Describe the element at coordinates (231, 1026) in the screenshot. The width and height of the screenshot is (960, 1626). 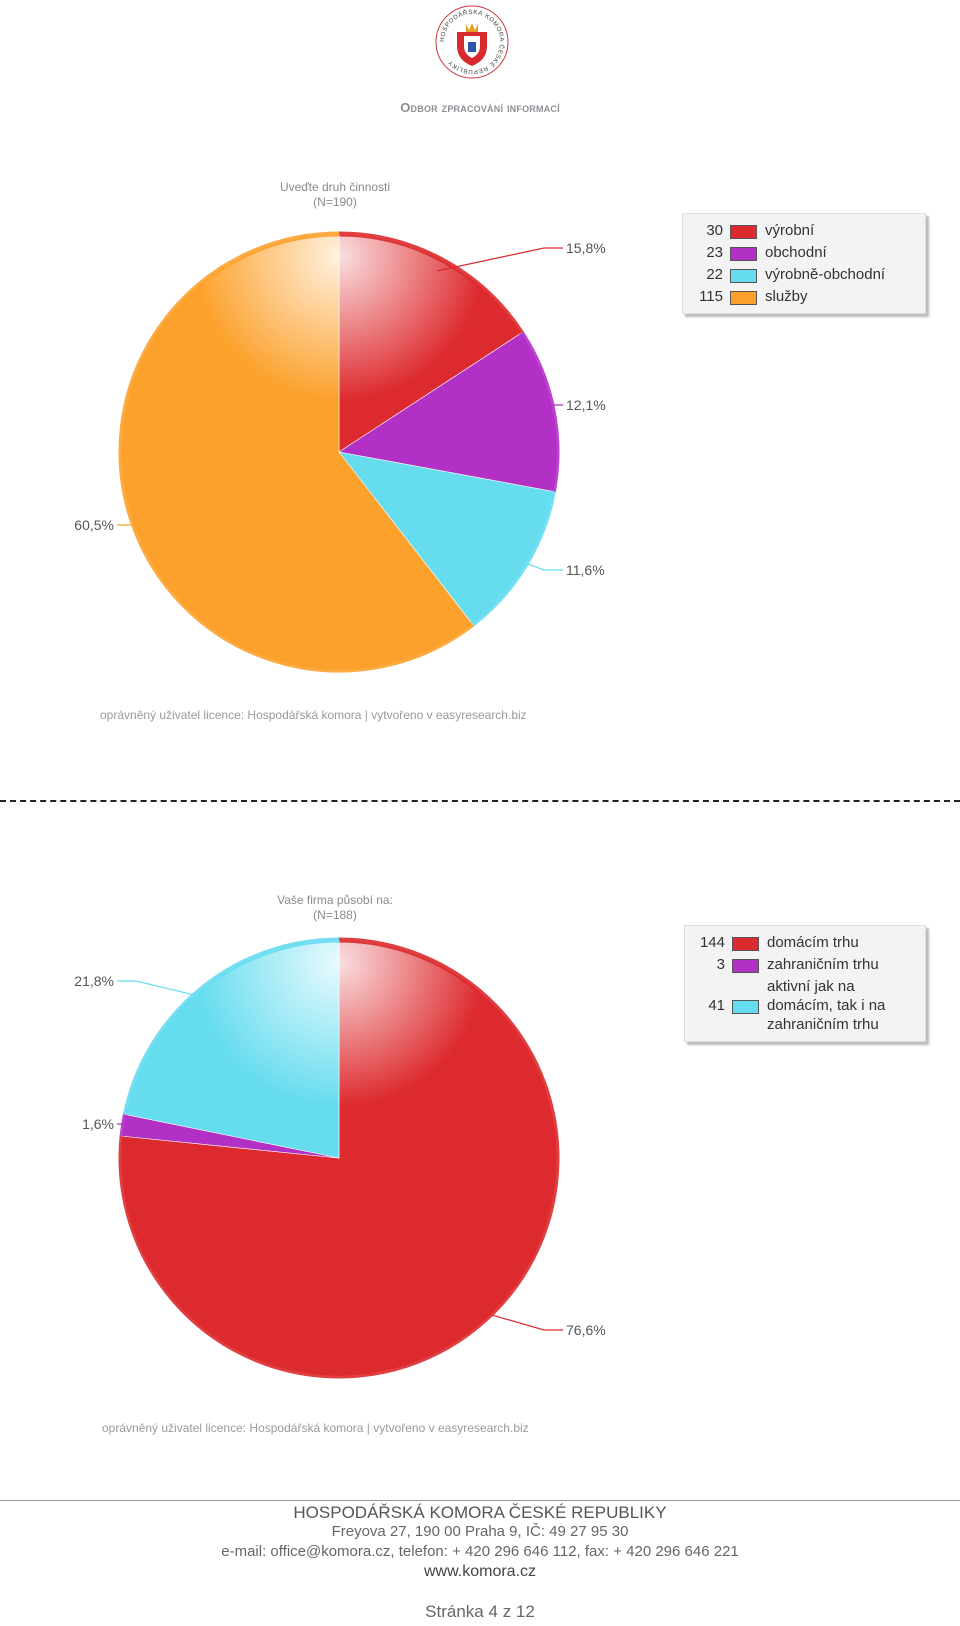
I see `chart-2-slice-3-rim` at that location.